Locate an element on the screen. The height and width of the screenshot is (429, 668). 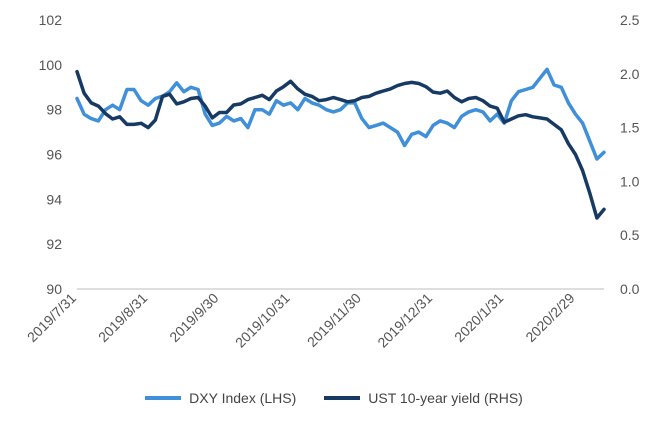
x-tick-label: 2020/1/31 is located at coordinates (479, 318).